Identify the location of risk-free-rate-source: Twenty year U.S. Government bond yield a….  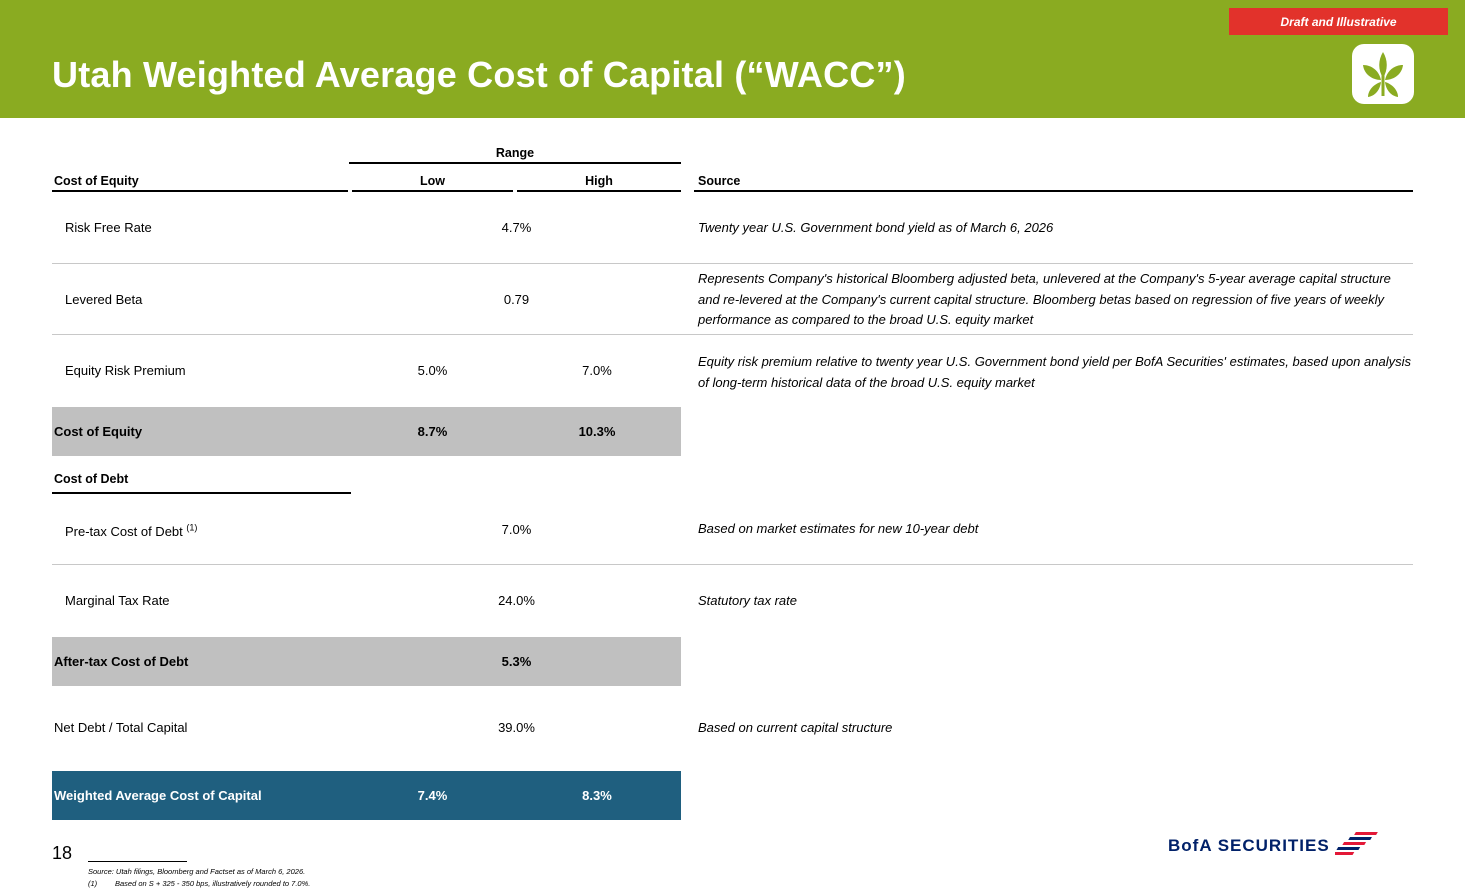
(876, 227).